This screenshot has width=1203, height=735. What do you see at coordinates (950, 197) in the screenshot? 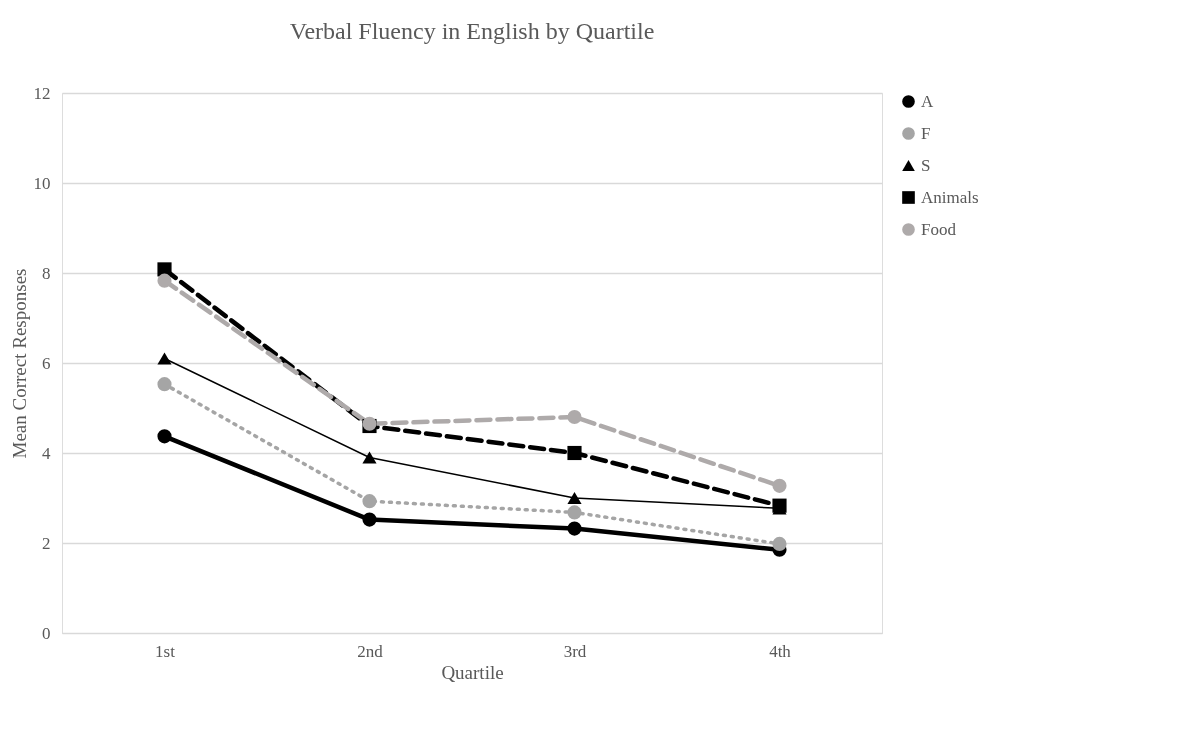
I see `legend-label: Animals` at bounding box center [950, 197].